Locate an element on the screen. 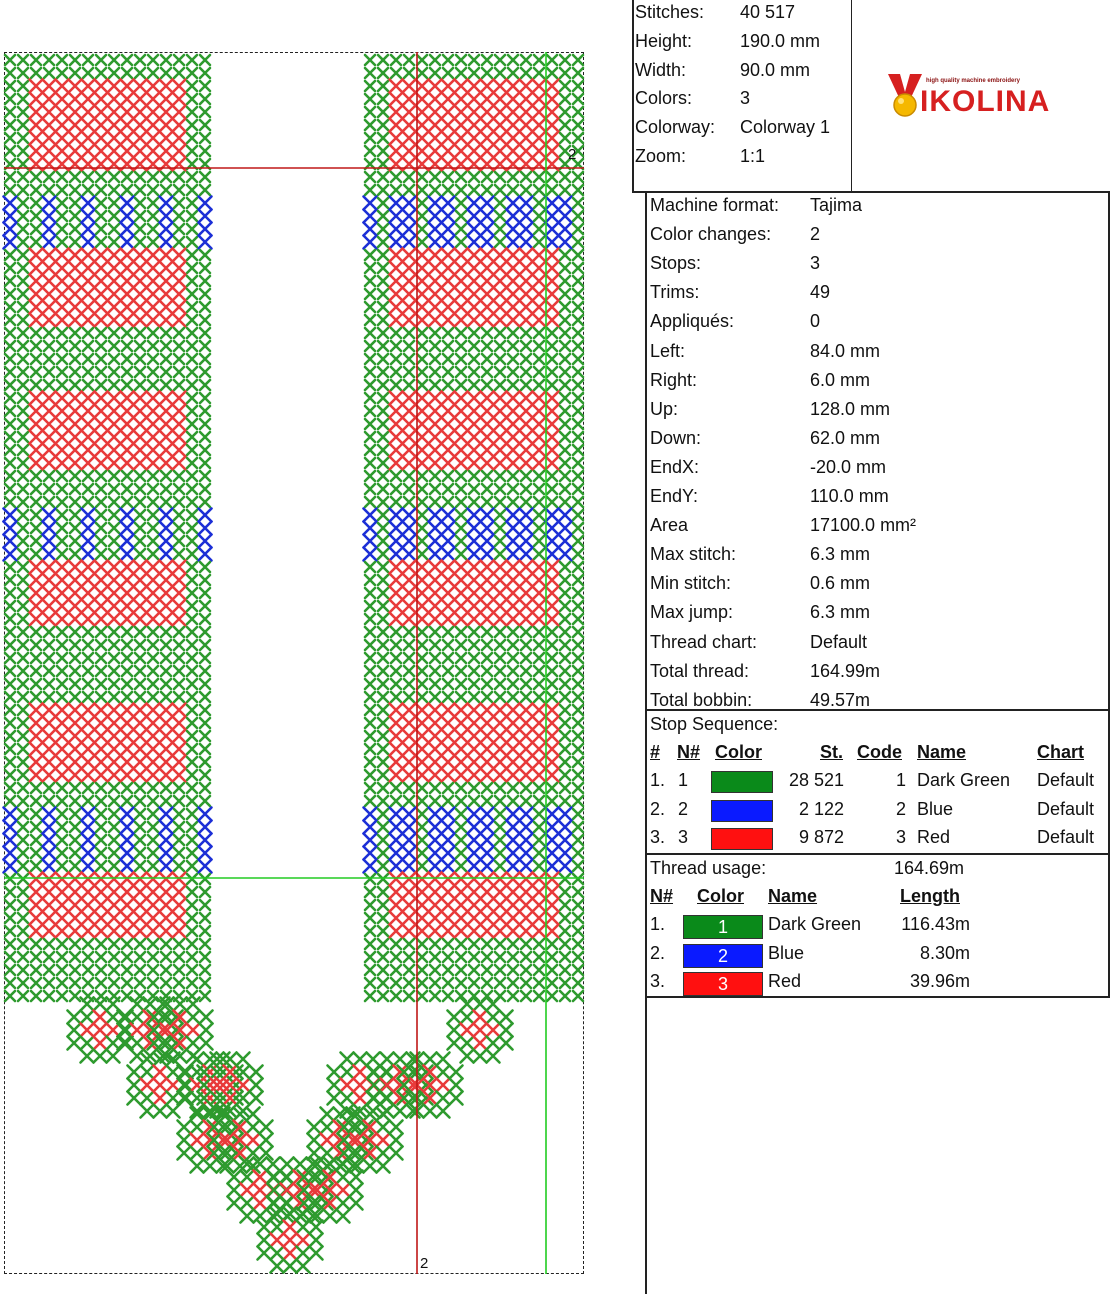  detail-value: 17100.0 mm² is located at coordinates (863, 525).